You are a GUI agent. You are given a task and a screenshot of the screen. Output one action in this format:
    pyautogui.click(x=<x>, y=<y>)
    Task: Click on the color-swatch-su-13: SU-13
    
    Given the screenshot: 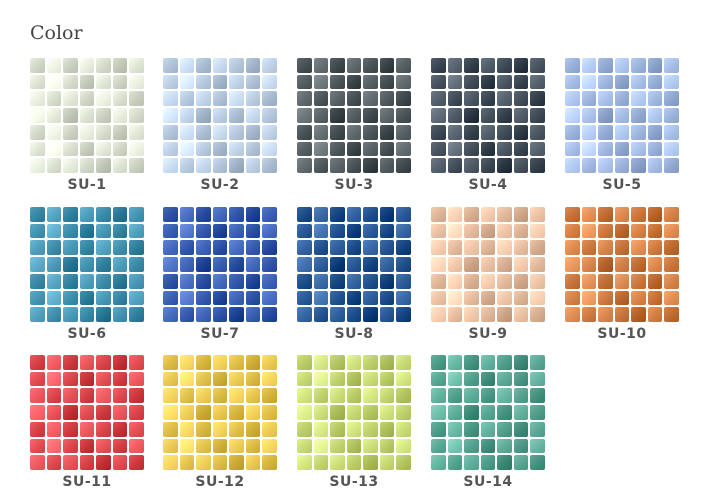 What is the action you would take?
    pyautogui.click(x=354, y=422)
    